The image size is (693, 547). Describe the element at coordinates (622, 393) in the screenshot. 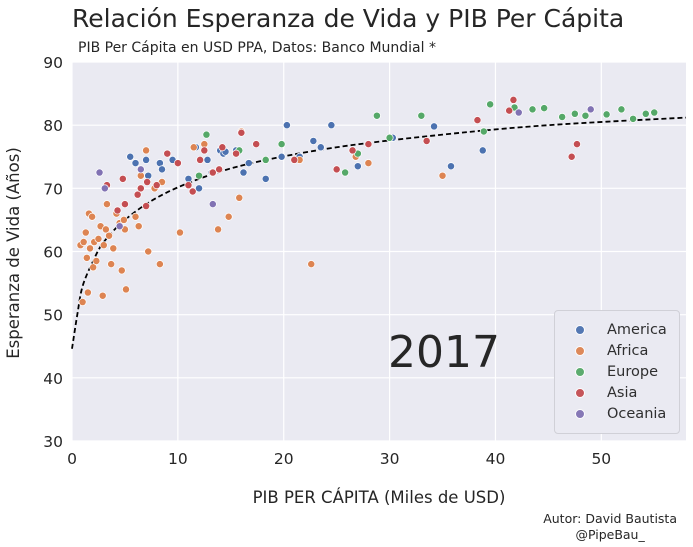

I see `legend-label-asia: Asia` at that location.